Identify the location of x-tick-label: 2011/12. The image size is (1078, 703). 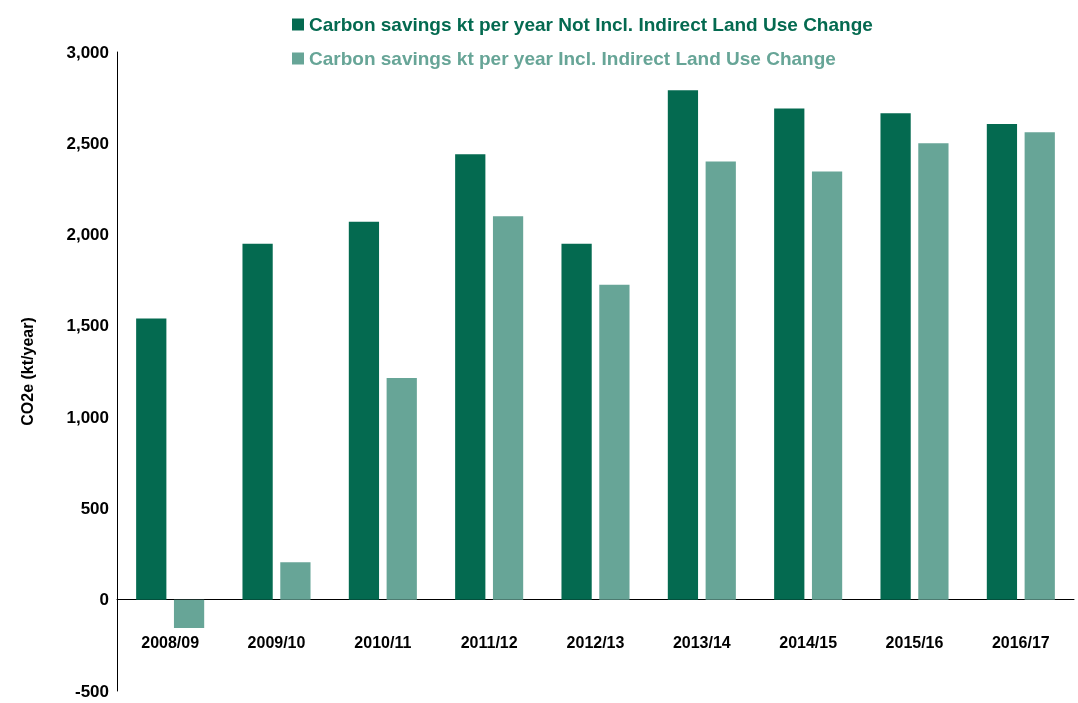
(489, 642).